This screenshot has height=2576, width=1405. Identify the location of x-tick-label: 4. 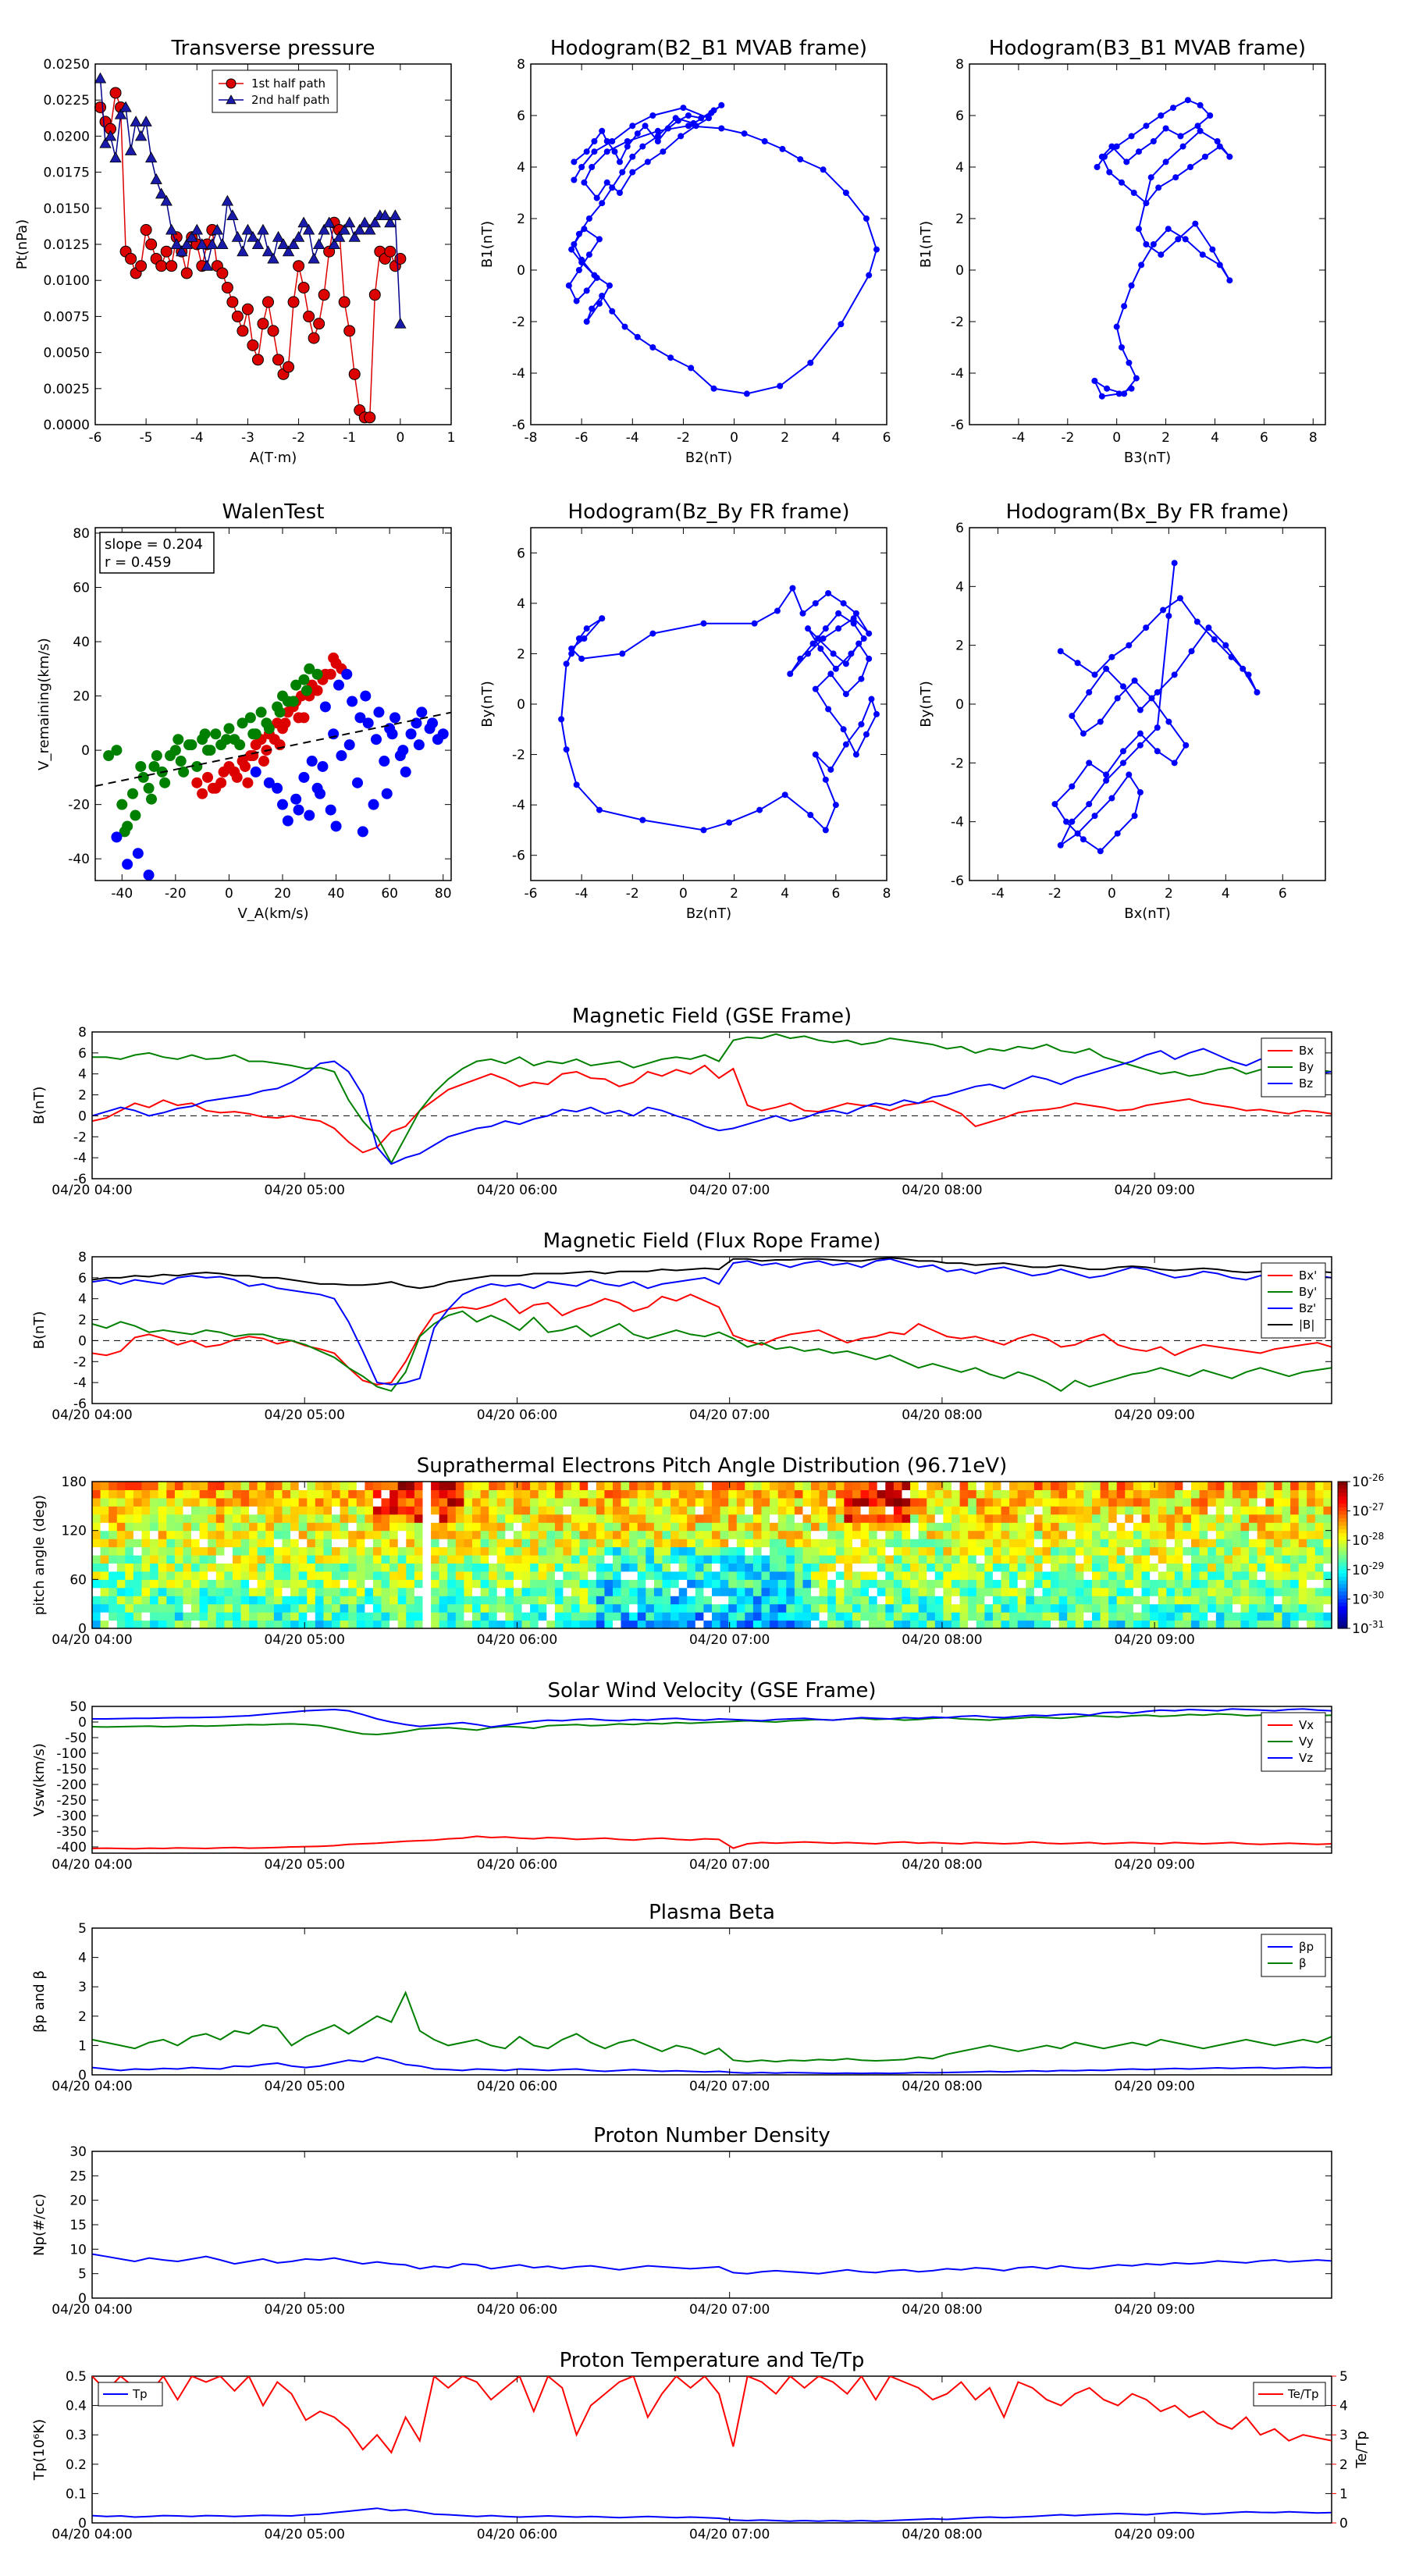
(1226, 894).